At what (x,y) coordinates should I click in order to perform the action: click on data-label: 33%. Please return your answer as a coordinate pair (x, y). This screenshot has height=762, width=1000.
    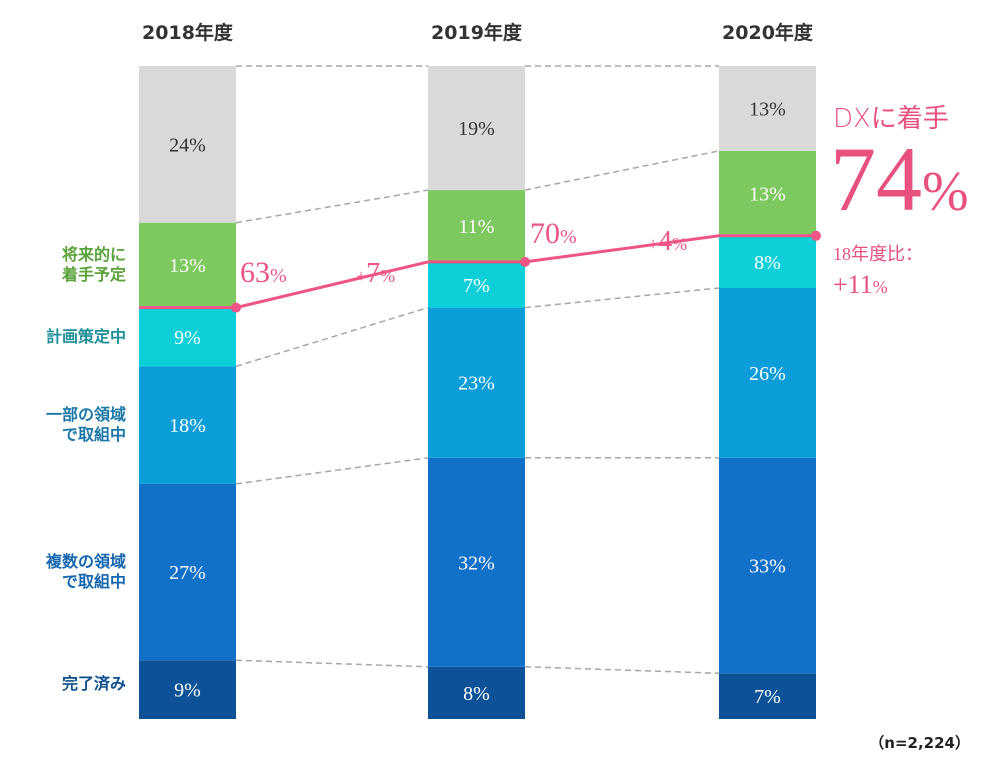
    Looking at the image, I should click on (767, 567).